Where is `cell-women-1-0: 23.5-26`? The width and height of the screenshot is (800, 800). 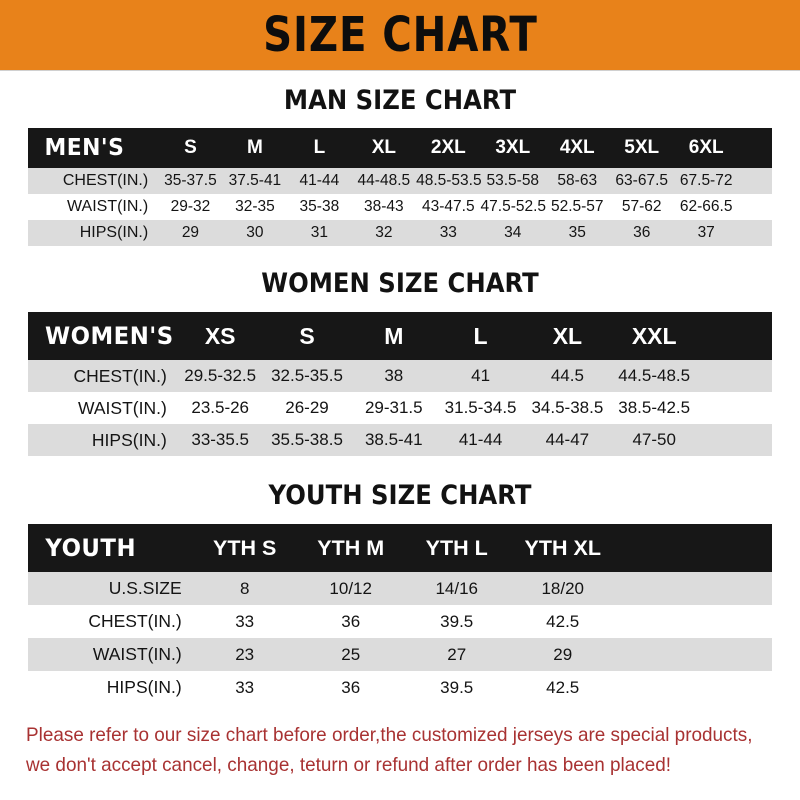 cell-women-1-0: 23.5-26 is located at coordinates (220, 407).